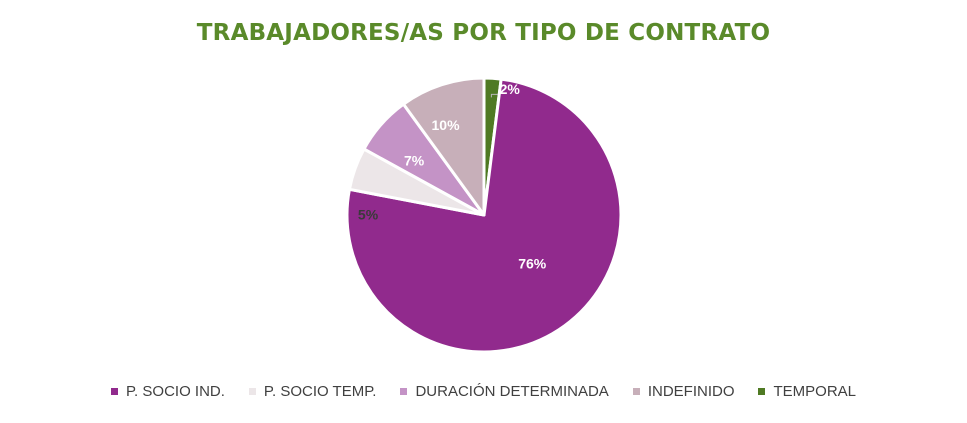 The height and width of the screenshot is (423, 967). I want to click on legend-item-indefinido: INDEFINIDO, so click(683, 391).